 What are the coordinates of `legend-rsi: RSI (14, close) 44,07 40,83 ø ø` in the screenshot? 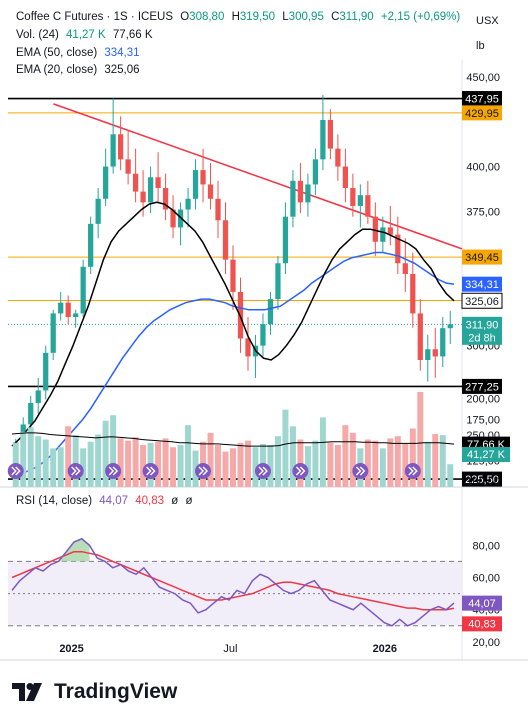 It's located at (106, 501).